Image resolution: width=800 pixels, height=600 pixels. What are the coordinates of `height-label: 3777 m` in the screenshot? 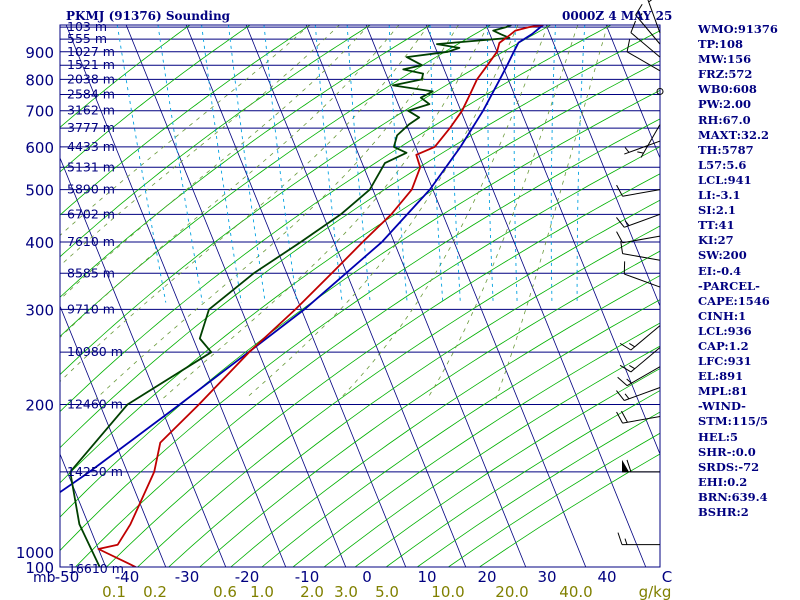 It's located at (91, 127).